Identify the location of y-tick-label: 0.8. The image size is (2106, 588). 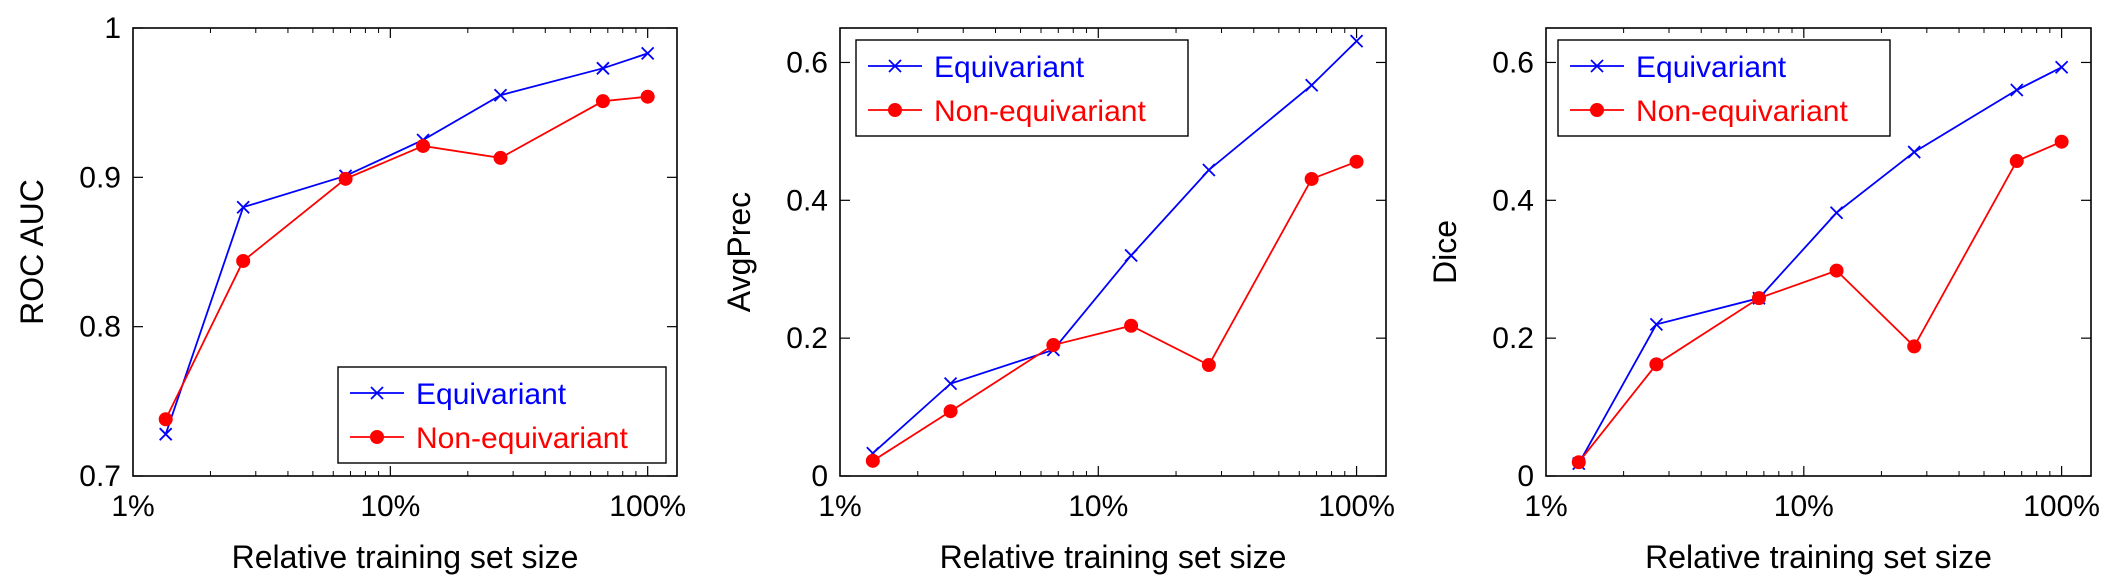
(100, 327).